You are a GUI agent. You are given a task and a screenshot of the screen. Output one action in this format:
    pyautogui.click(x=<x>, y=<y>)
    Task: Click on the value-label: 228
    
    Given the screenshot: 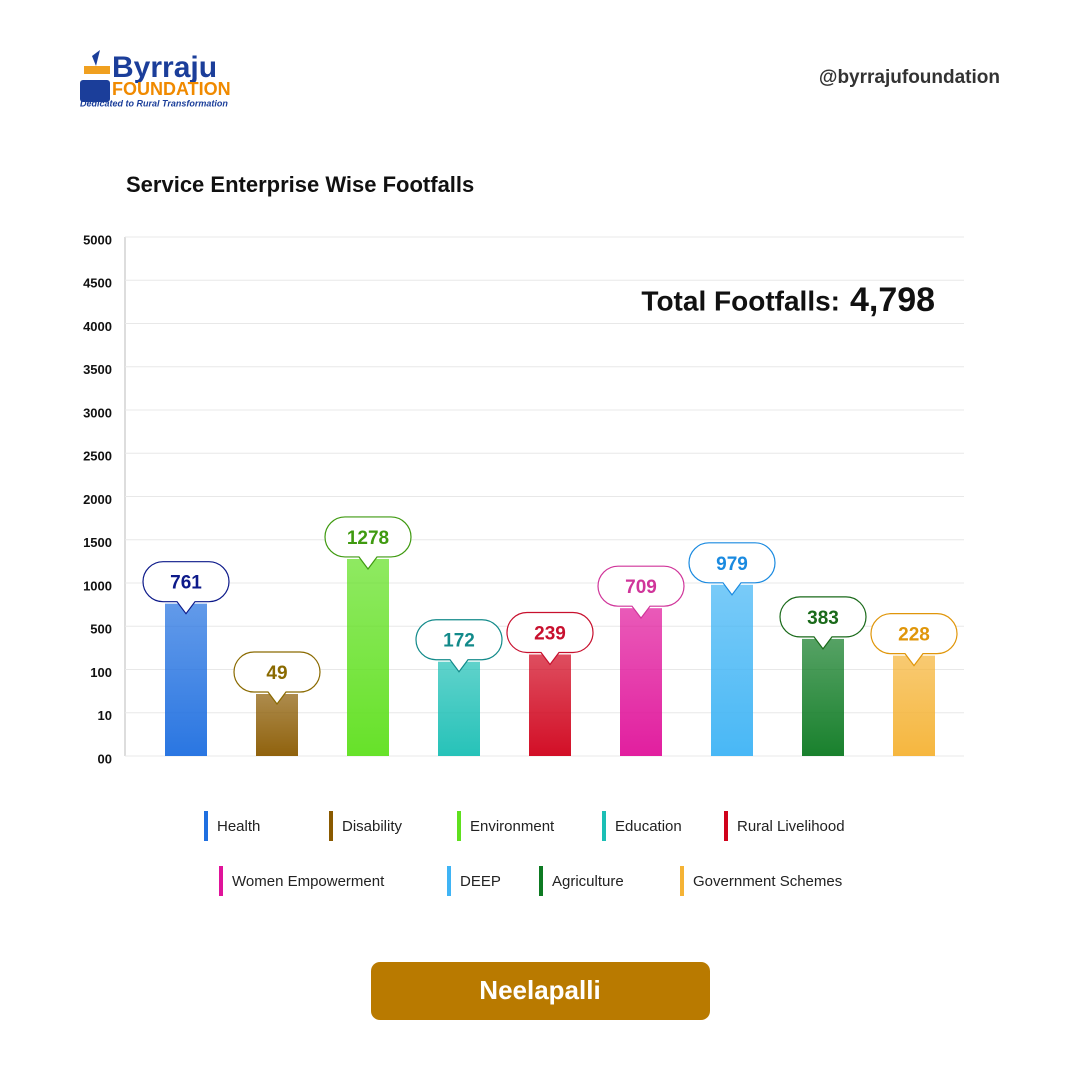 What is the action you would take?
    pyautogui.click(x=914, y=635)
    